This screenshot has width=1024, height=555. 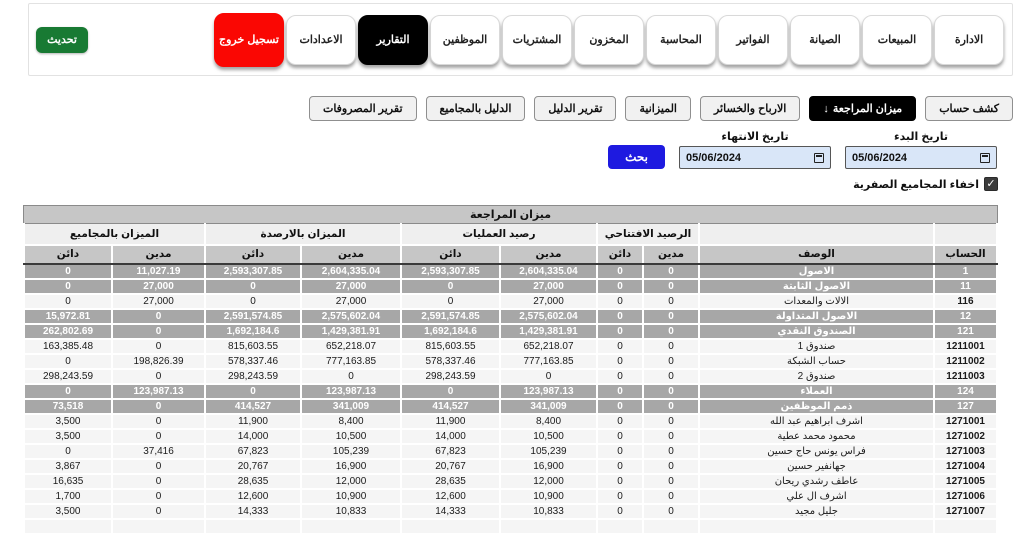 I want to click on account-cell: 1271003, so click(x=965, y=451).